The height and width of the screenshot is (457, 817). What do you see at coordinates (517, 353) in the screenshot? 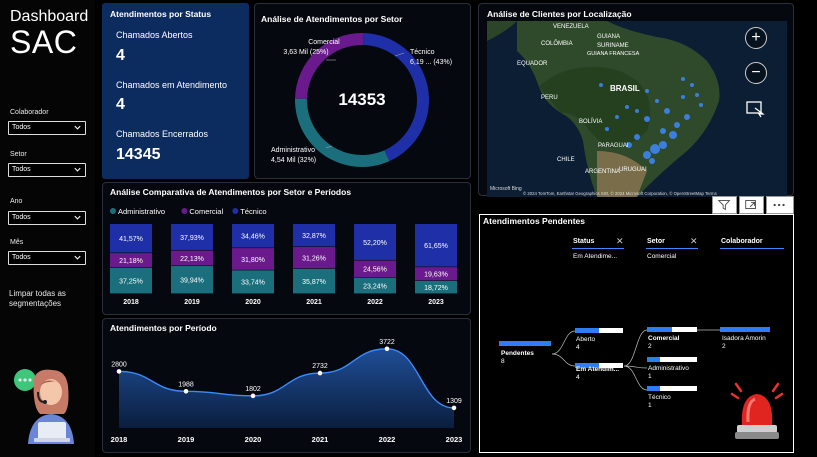
I see `tree-node-pendentes: Pendentes` at bounding box center [517, 353].